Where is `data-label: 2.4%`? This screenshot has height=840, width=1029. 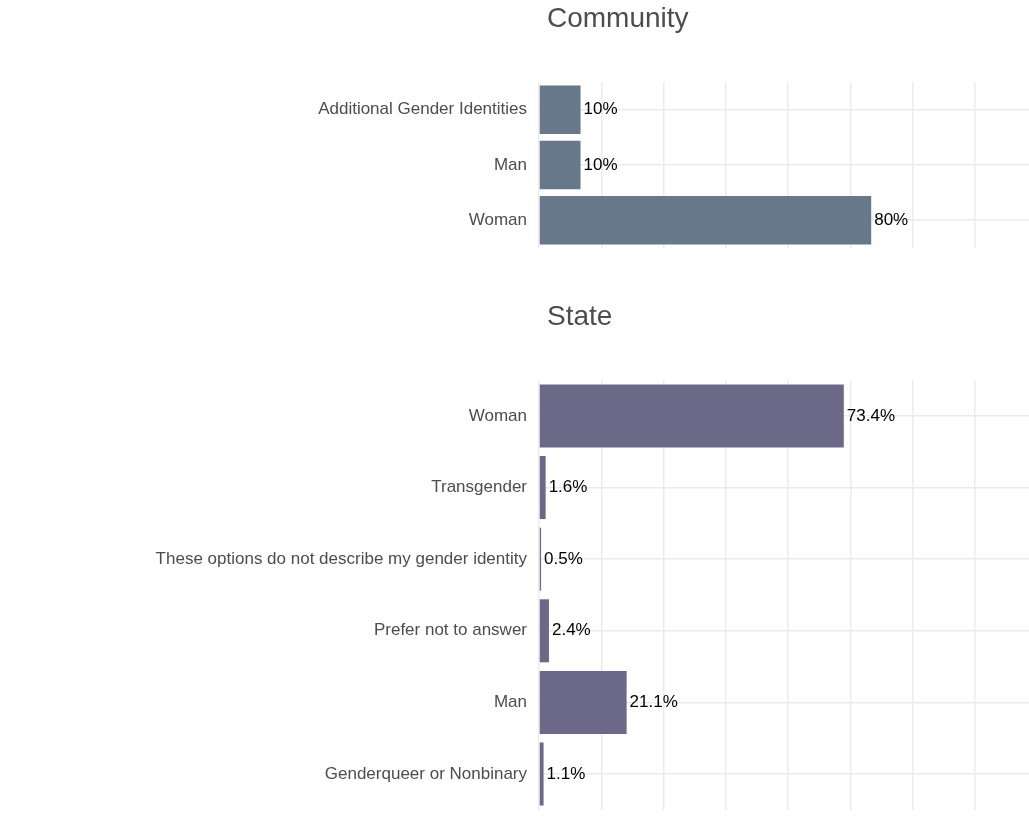
data-label: 2.4% is located at coordinates (571, 630).